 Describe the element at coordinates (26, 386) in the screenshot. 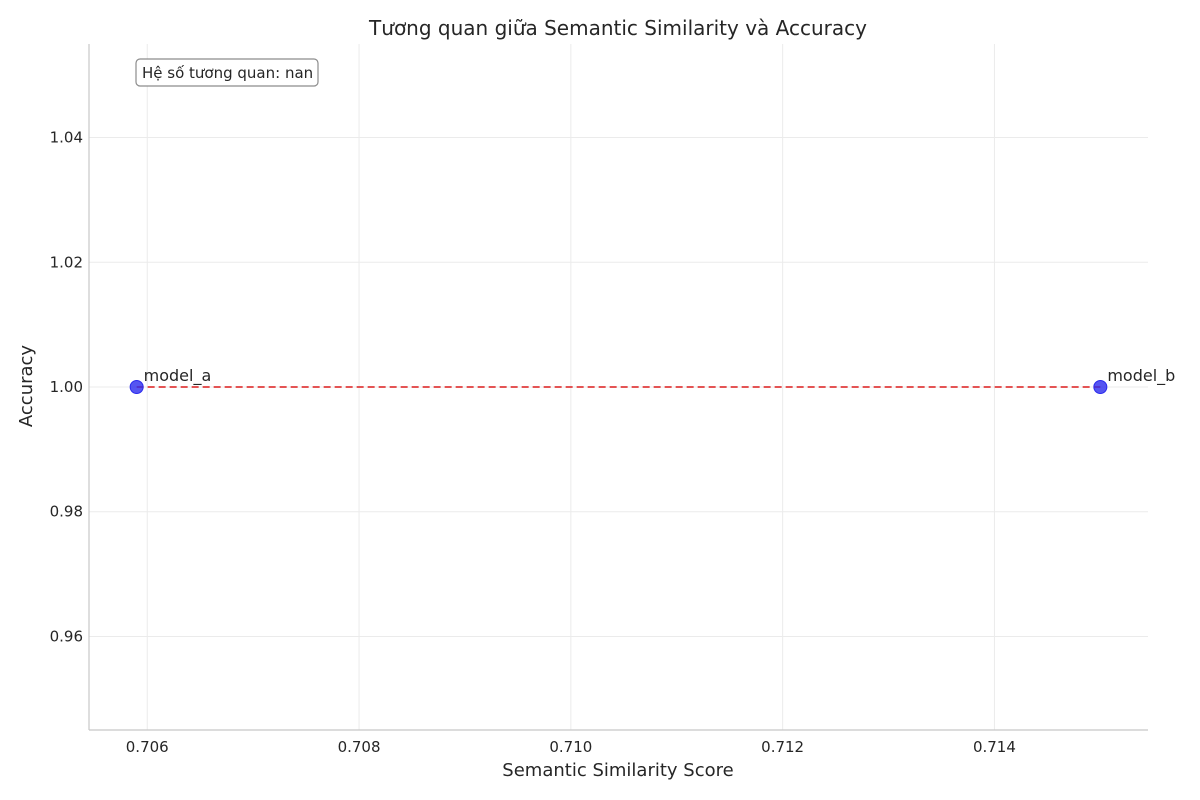

I see `y-axis-title: Accuracy` at that location.